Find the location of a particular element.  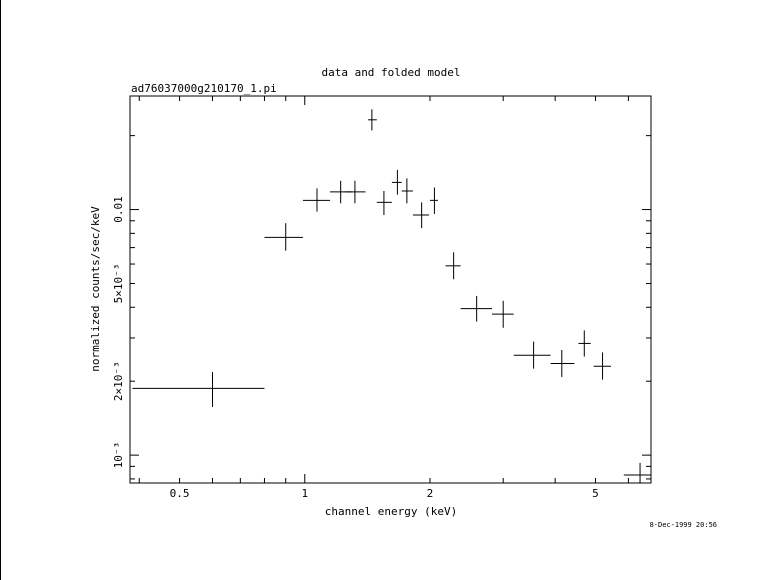

y-tick-label: 10⁻³ is located at coordinates (118, 455).